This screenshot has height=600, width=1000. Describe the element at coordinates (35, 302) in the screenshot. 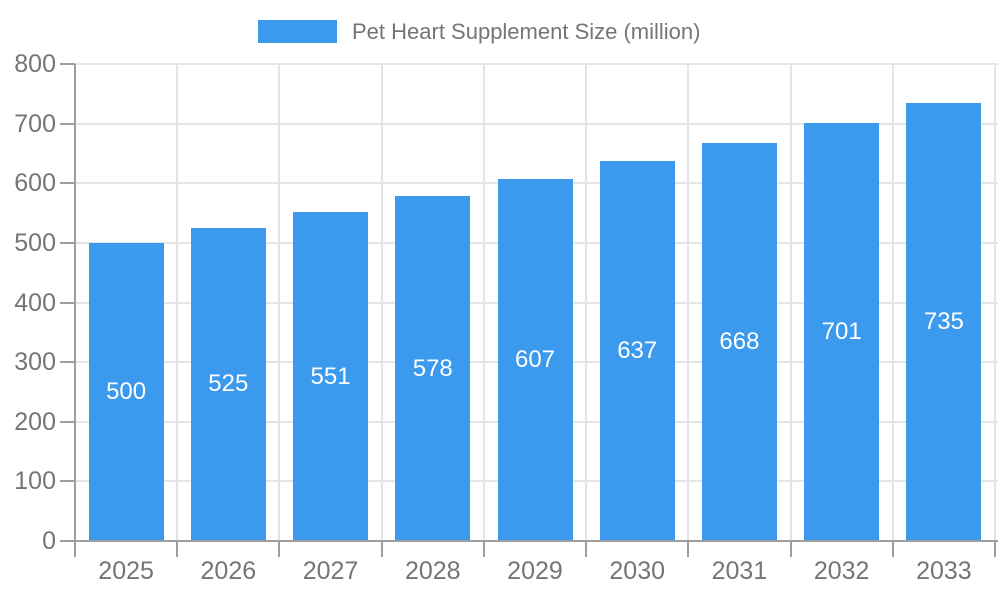

I see `y-axis-label: 400` at that location.